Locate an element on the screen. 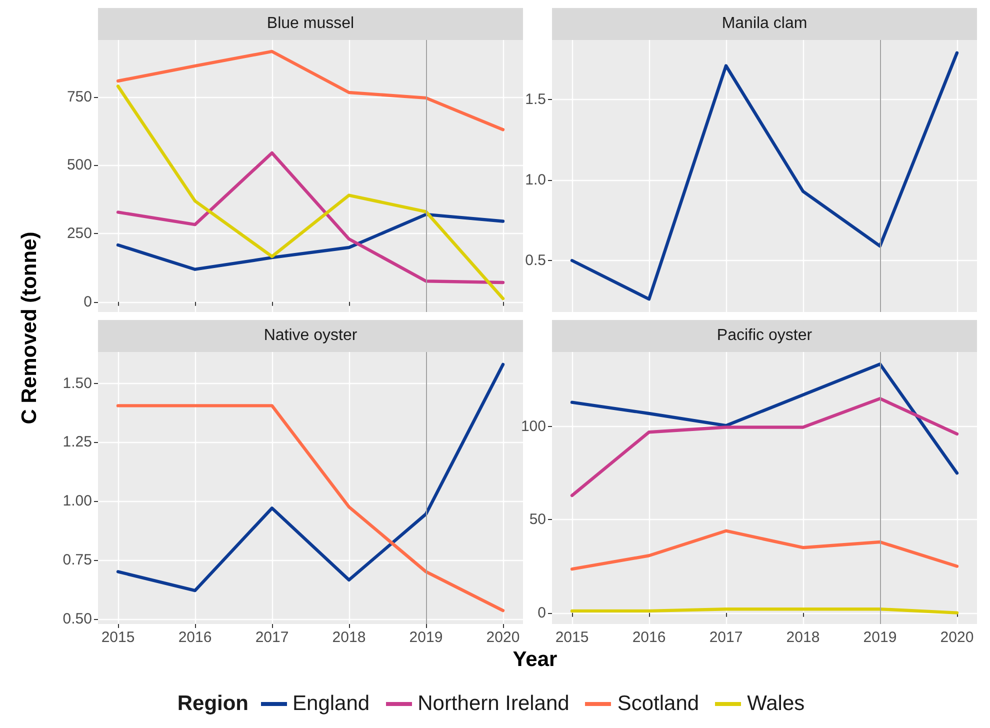  y-tick-label: 0.5 is located at coordinates (535, 260).